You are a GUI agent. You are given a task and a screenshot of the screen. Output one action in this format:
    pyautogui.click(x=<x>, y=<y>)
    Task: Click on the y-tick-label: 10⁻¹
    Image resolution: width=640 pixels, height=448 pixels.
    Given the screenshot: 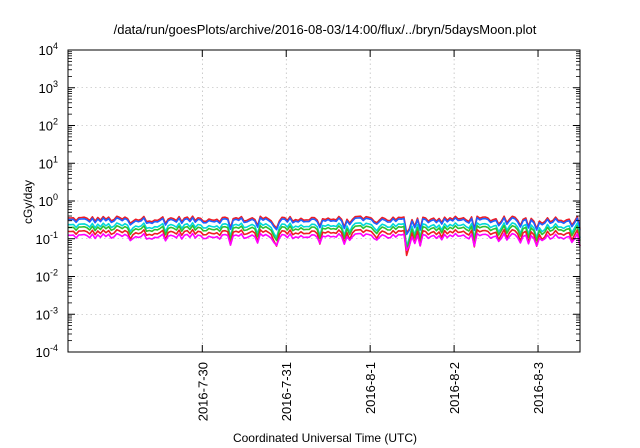 What is the action you would take?
    pyautogui.click(x=47, y=238)
    